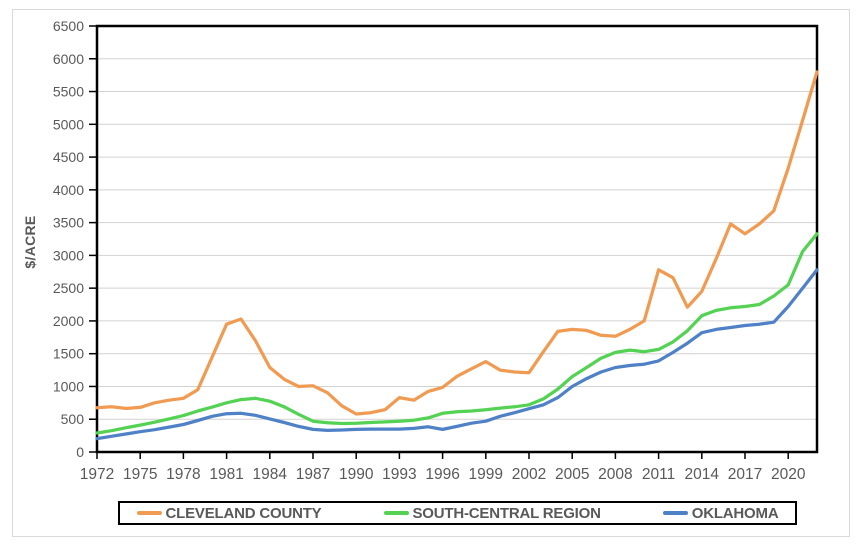 The height and width of the screenshot is (546, 860). What do you see at coordinates (243, 513) in the screenshot?
I see `legend-label-cleveland-county: CLEVELAND COUNTY` at bounding box center [243, 513].